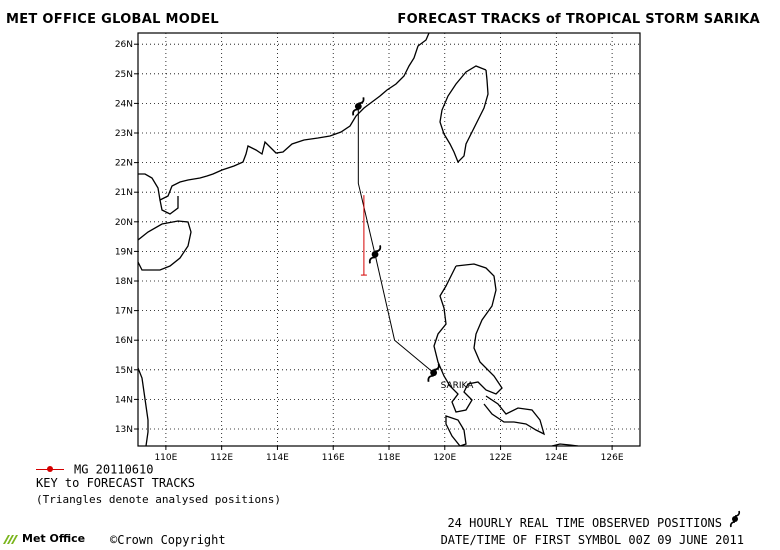 Image resolution: width=780 pixels, height=550 pixels. Describe the element at coordinates (284, 117) in the screenshot. I see `china-coastline` at that location.